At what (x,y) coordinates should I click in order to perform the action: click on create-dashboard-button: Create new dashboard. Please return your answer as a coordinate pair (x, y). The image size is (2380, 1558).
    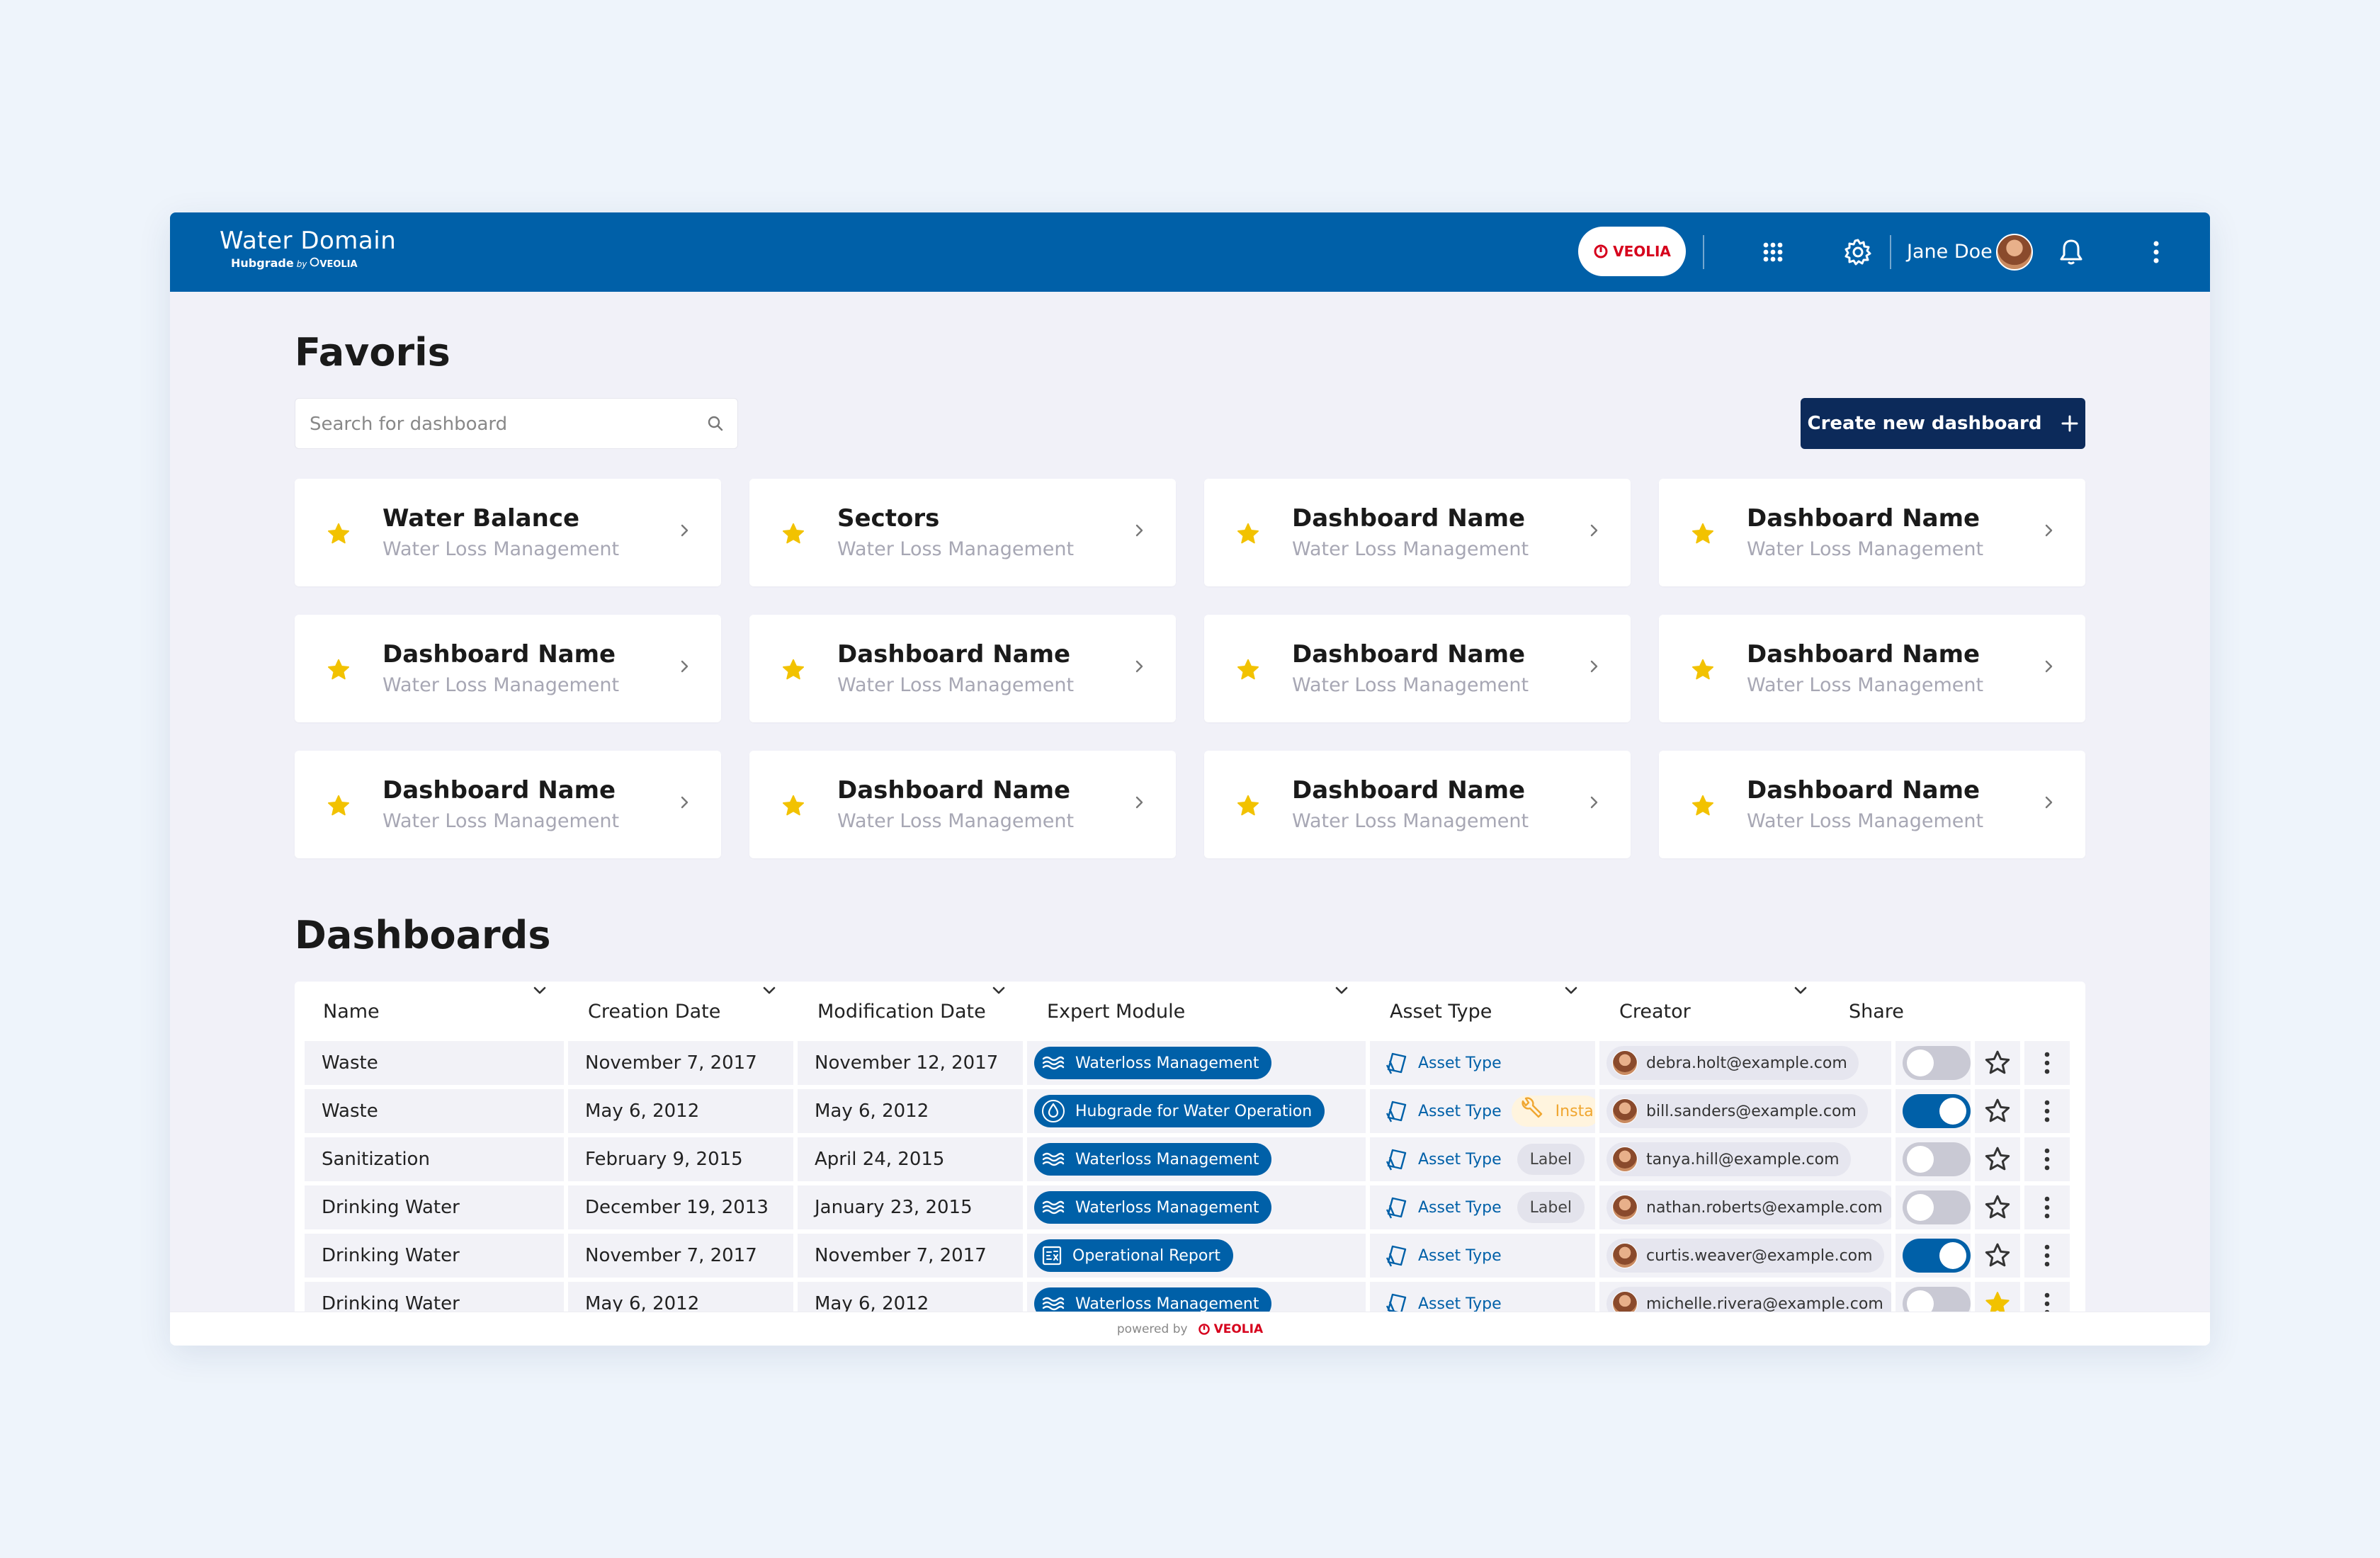
    Looking at the image, I should click on (1943, 423).